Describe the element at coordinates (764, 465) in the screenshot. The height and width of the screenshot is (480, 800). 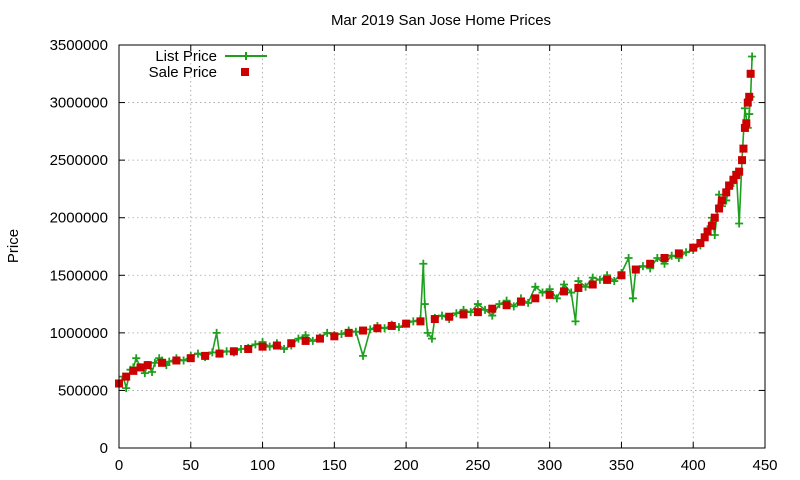
I see `x-tick-label: 450` at that location.